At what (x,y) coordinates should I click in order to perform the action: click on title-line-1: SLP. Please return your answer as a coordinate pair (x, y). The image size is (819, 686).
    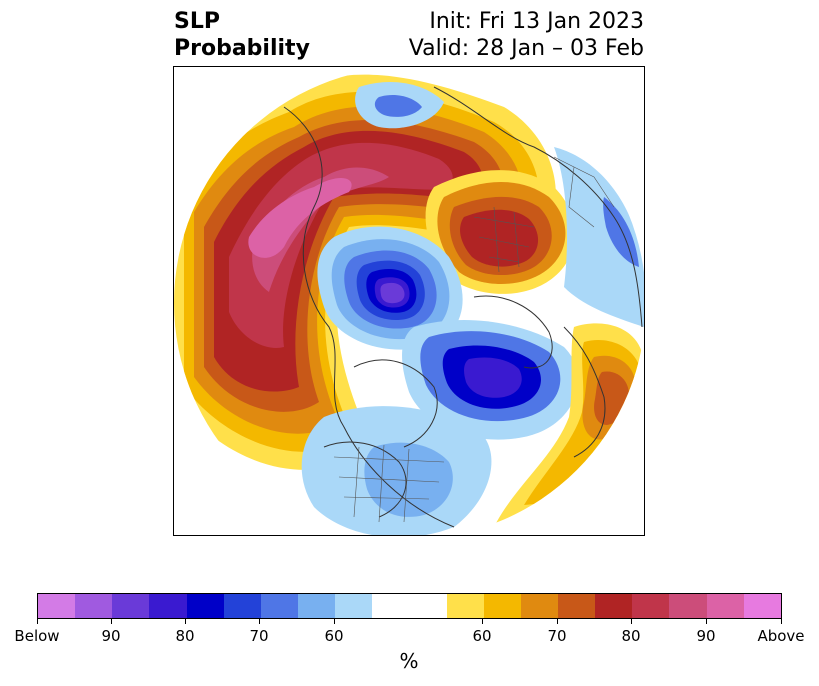
    Looking at the image, I should click on (197, 21).